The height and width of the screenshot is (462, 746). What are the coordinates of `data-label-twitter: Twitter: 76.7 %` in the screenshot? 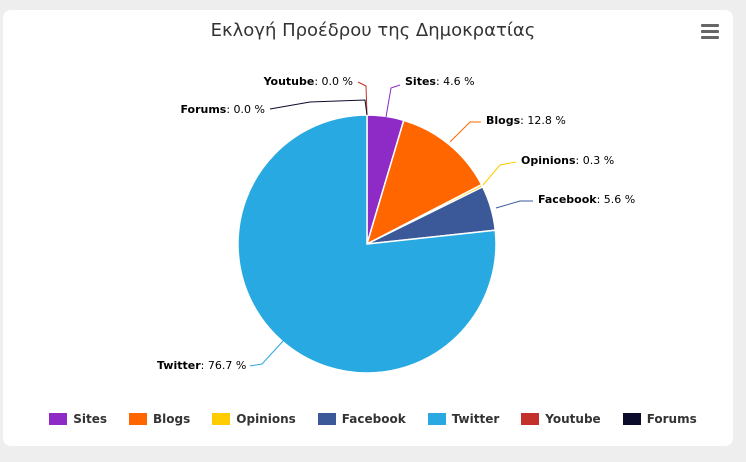 It's located at (201, 365).